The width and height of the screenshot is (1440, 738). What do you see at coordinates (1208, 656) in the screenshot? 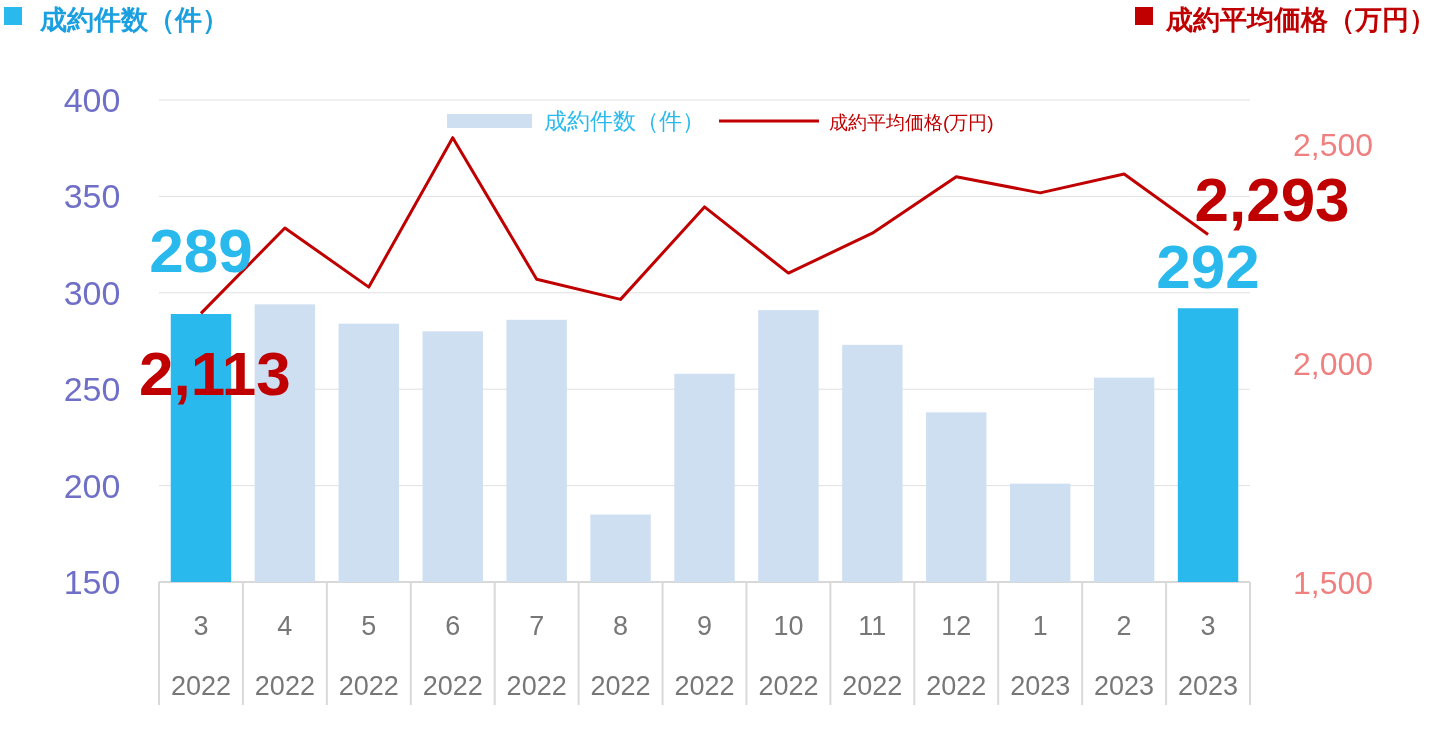
I see `x-tick-label: 3 2023` at bounding box center [1208, 656].